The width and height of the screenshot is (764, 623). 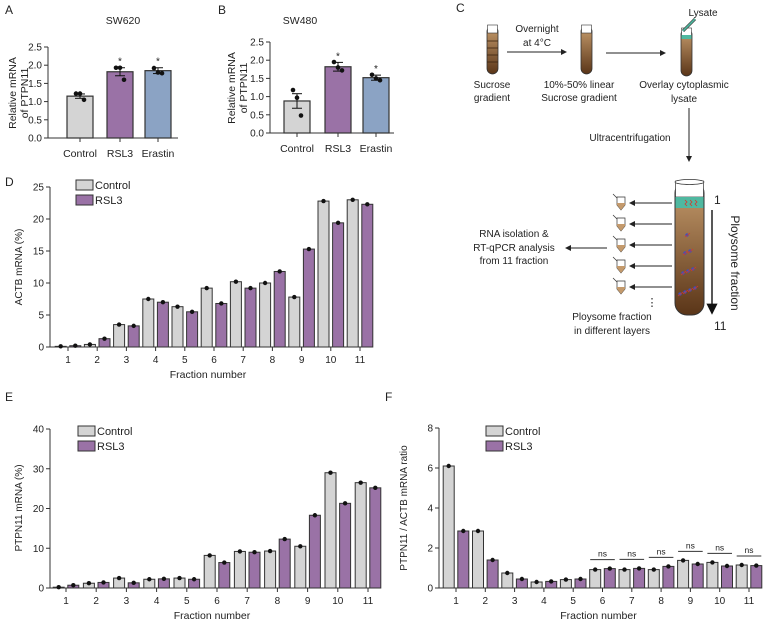 I want to click on y-tick-label: 1.5, so click(x=257, y=79).